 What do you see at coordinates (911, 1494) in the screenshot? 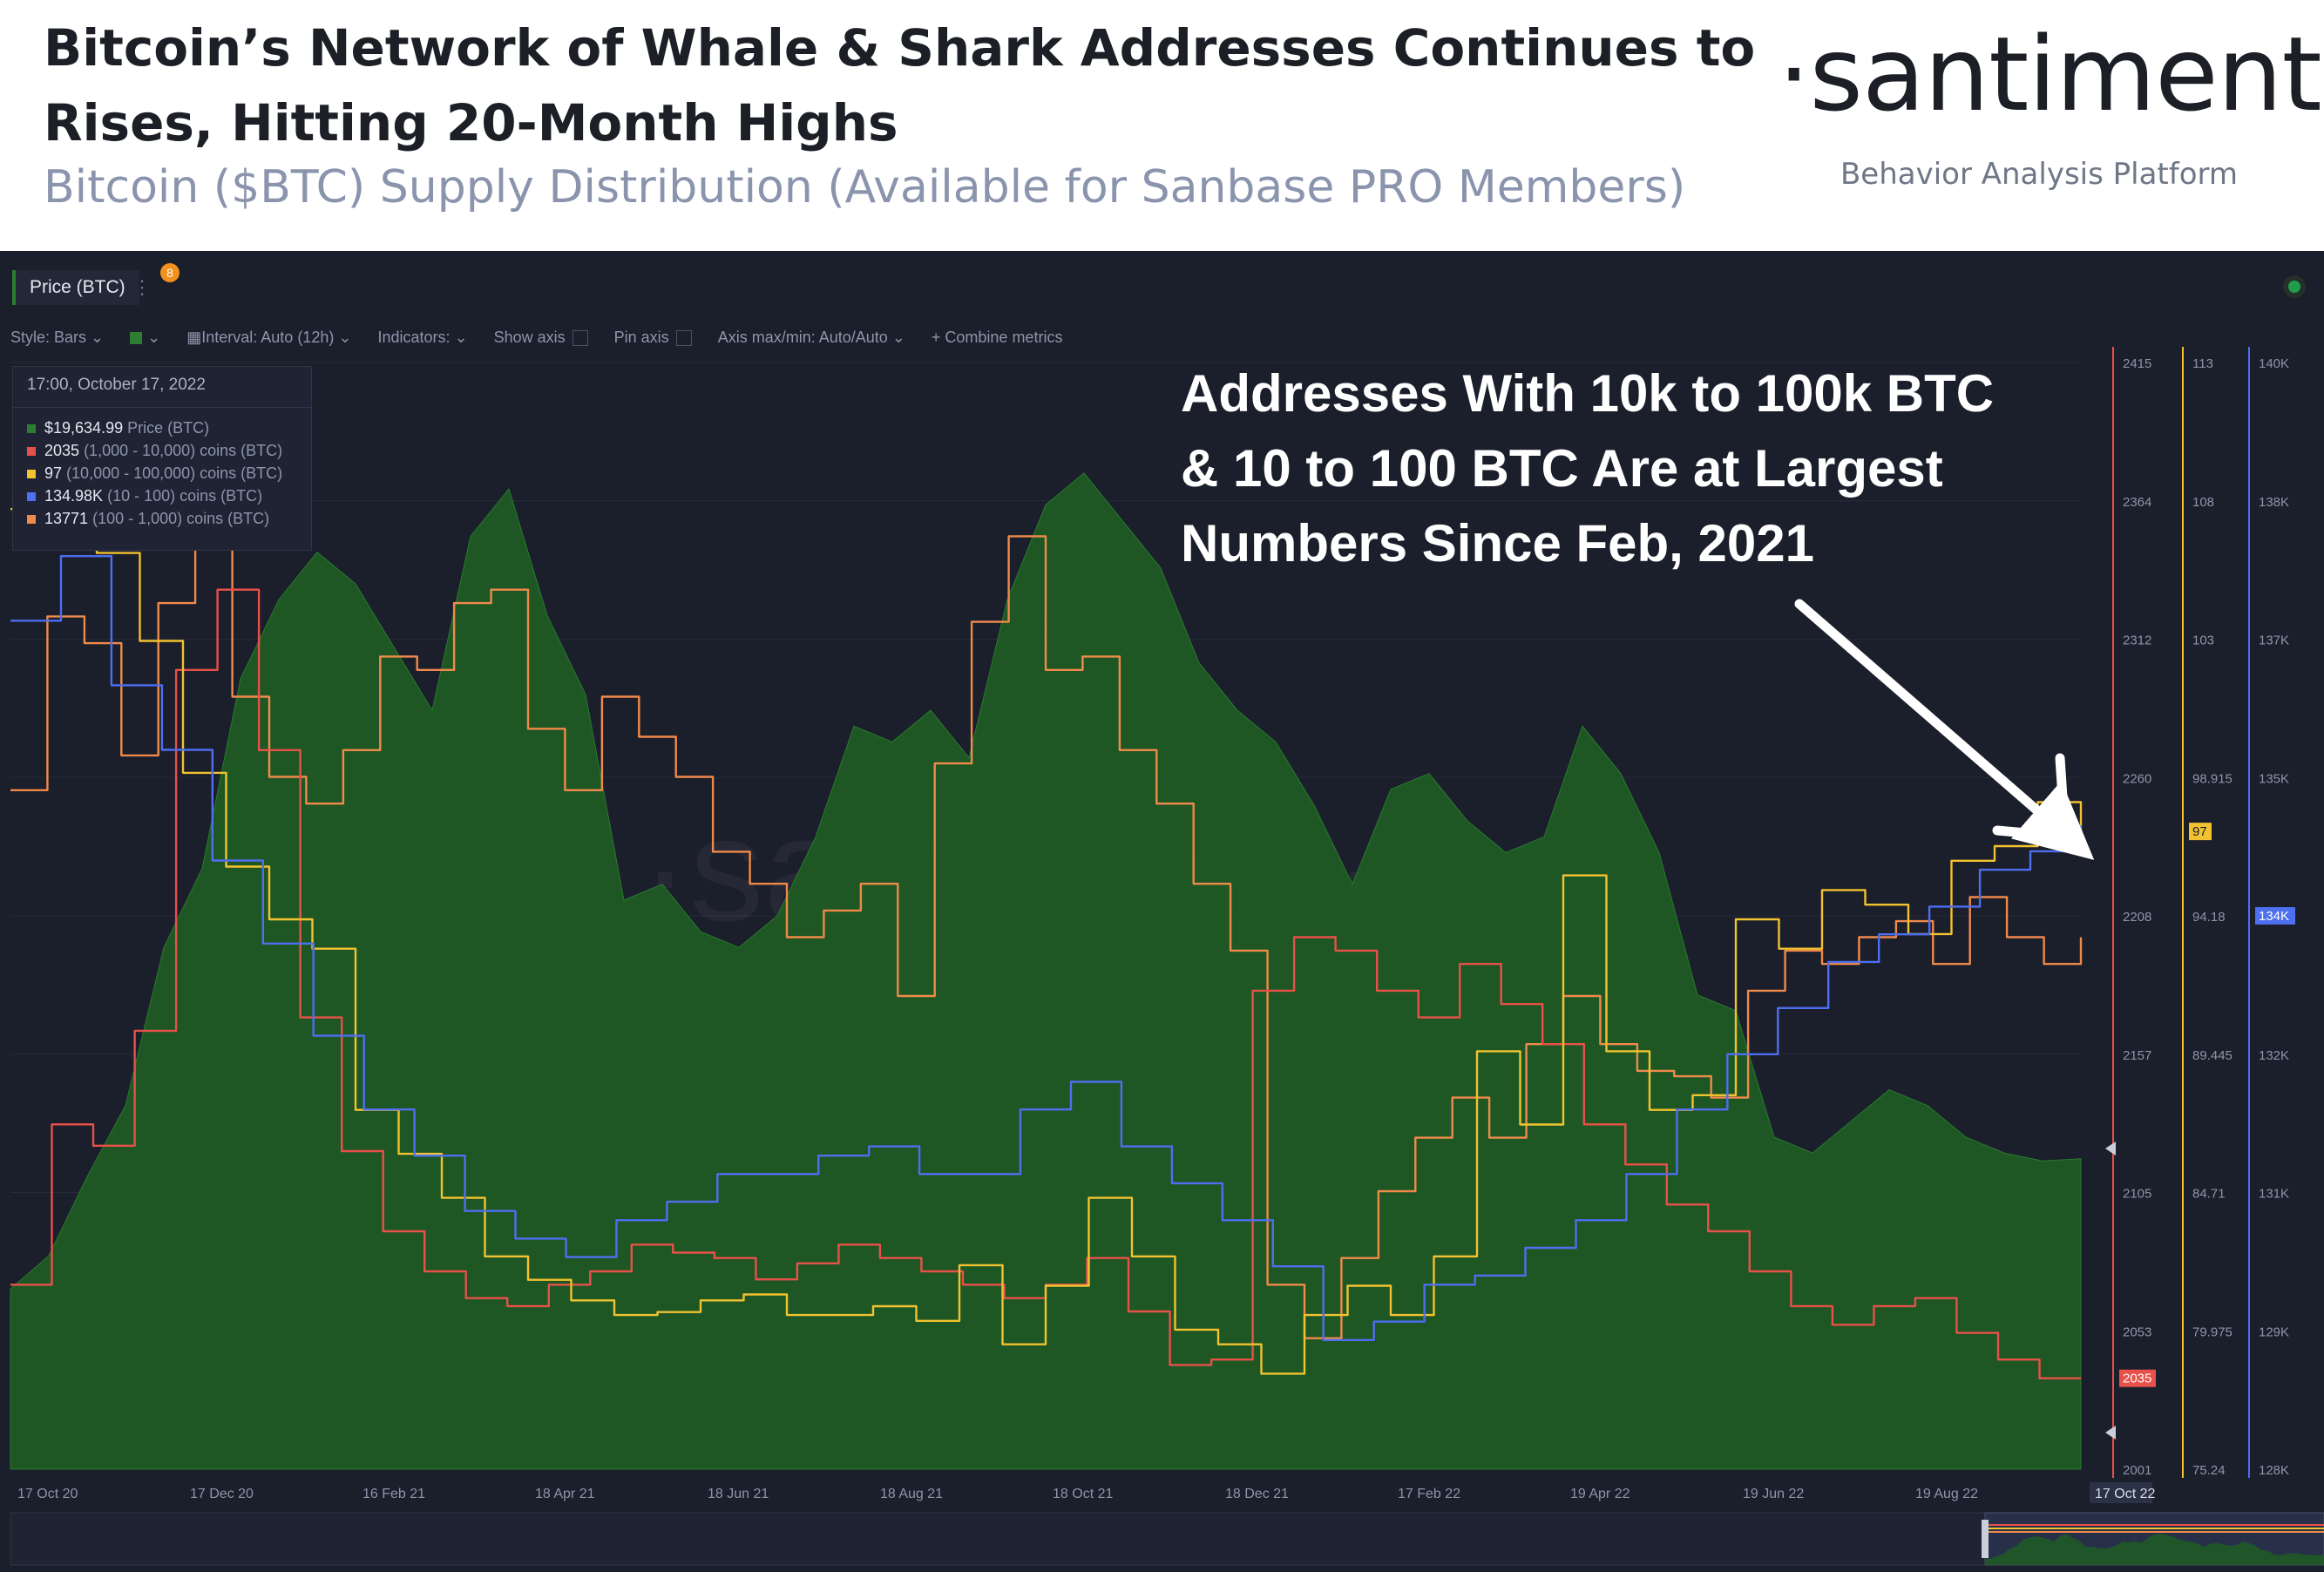
I see `x-tick-label: 18 Aug 21` at bounding box center [911, 1494].